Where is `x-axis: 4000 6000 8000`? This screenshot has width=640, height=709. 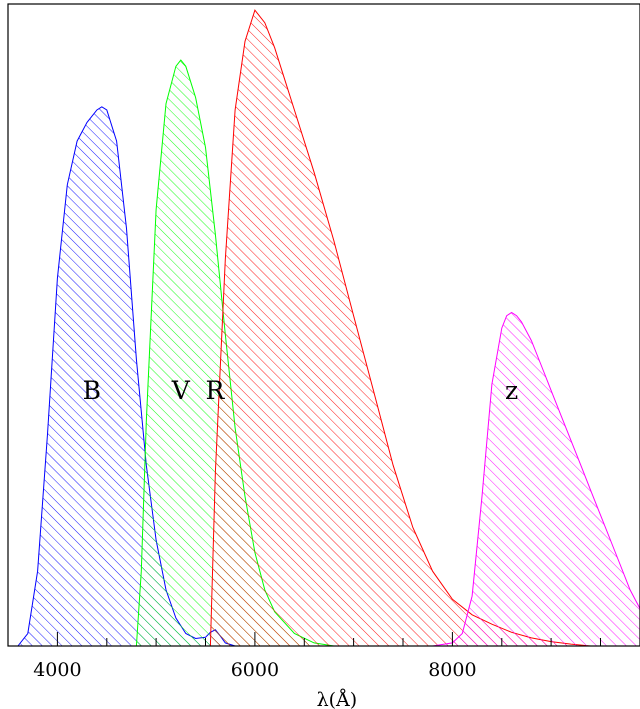 x-axis: 4000 6000 8000 is located at coordinates (304, 656).